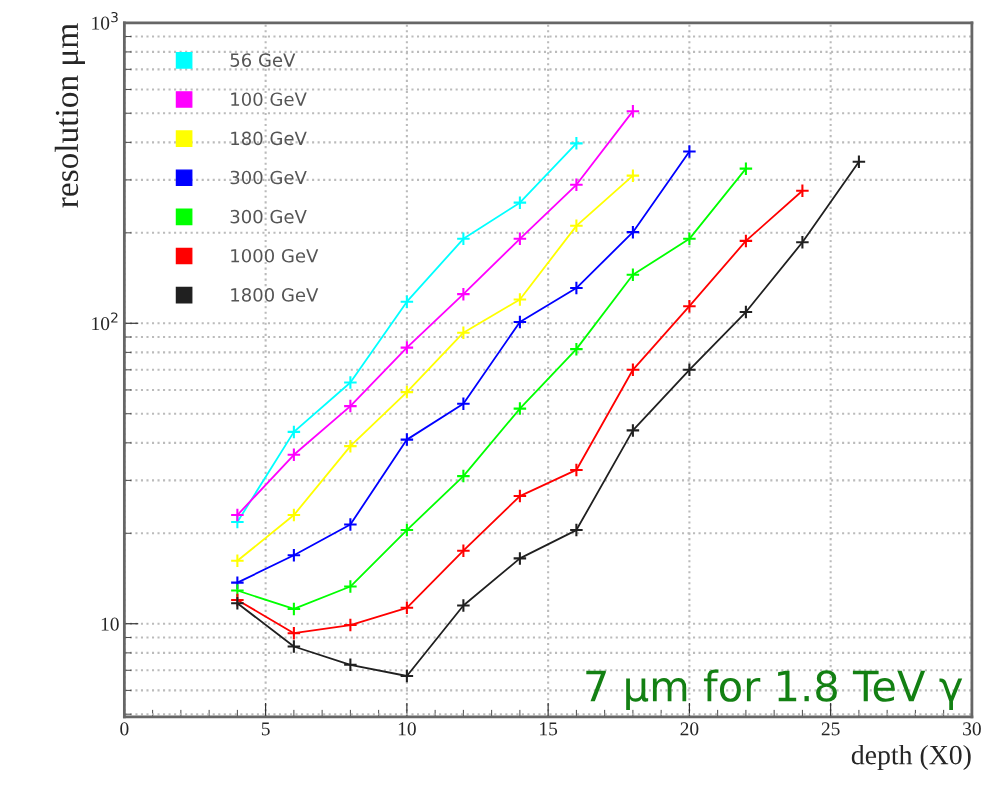 The height and width of the screenshot is (786, 1003). Describe the element at coordinates (105, 20) in the screenshot. I see `y-tick-label: 10$^{3}$` at that location.